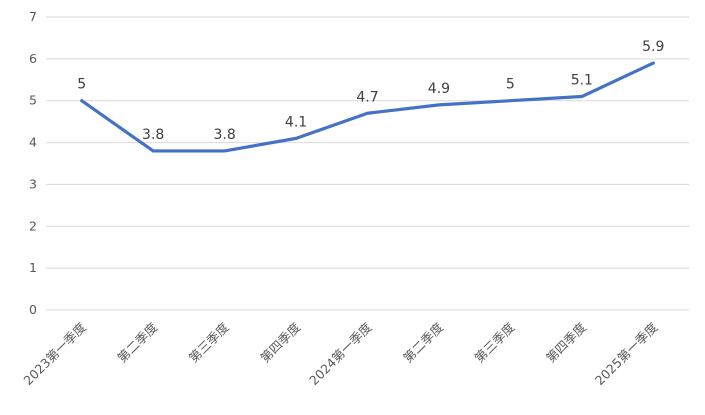 The image size is (705, 415). Describe the element at coordinates (653, 47) in the screenshot. I see `data-point-label: 5.9` at that location.